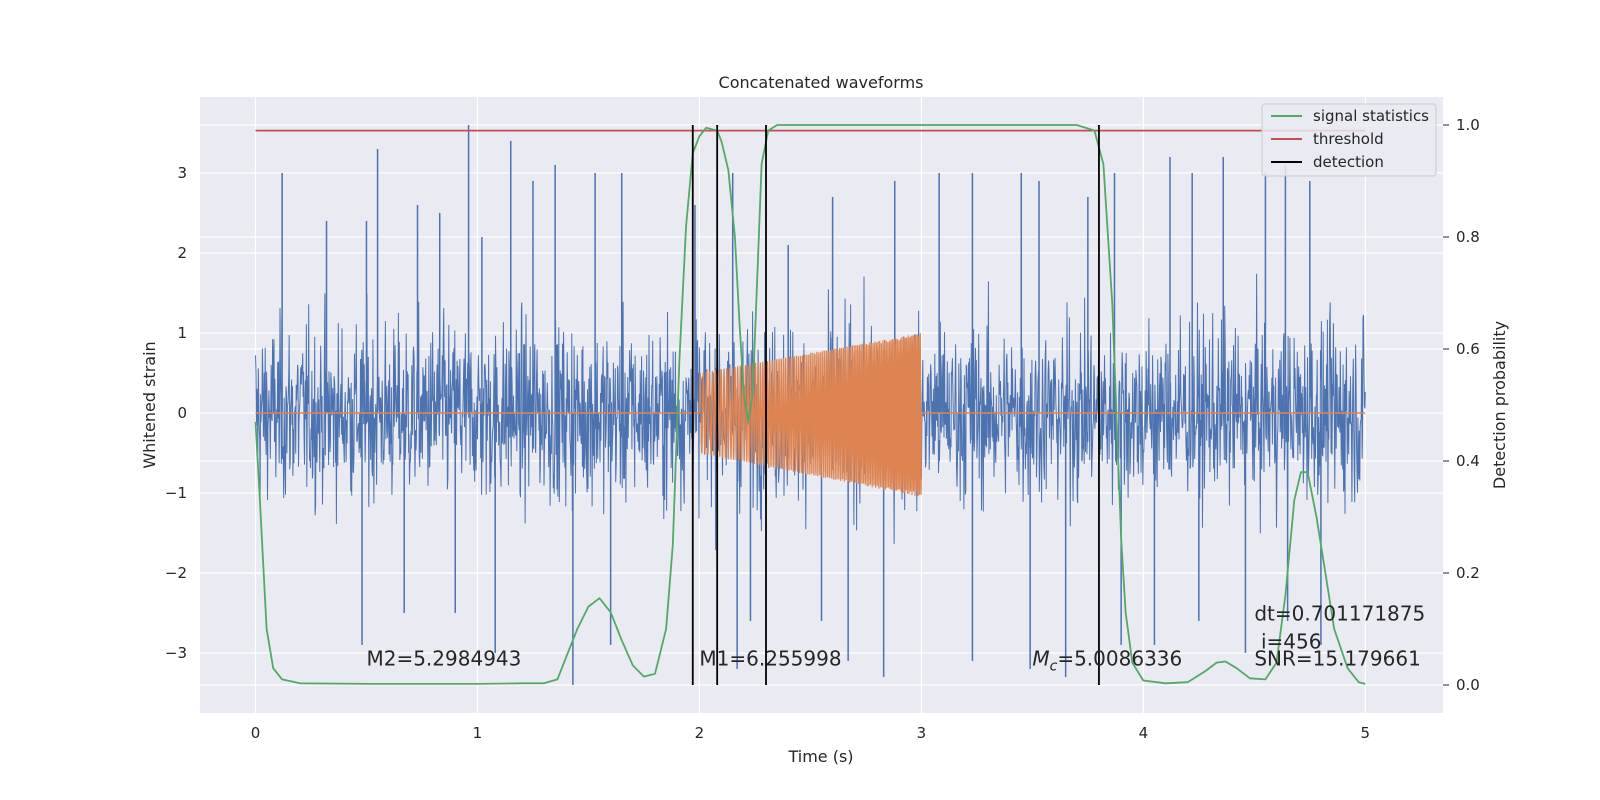 This screenshot has width=1600, height=800. Describe the element at coordinates (1461, 405) in the screenshot. I see `right-y-axis-ticks: 0.0 0.2 0.4 0.6 0.8 1.0` at that location.